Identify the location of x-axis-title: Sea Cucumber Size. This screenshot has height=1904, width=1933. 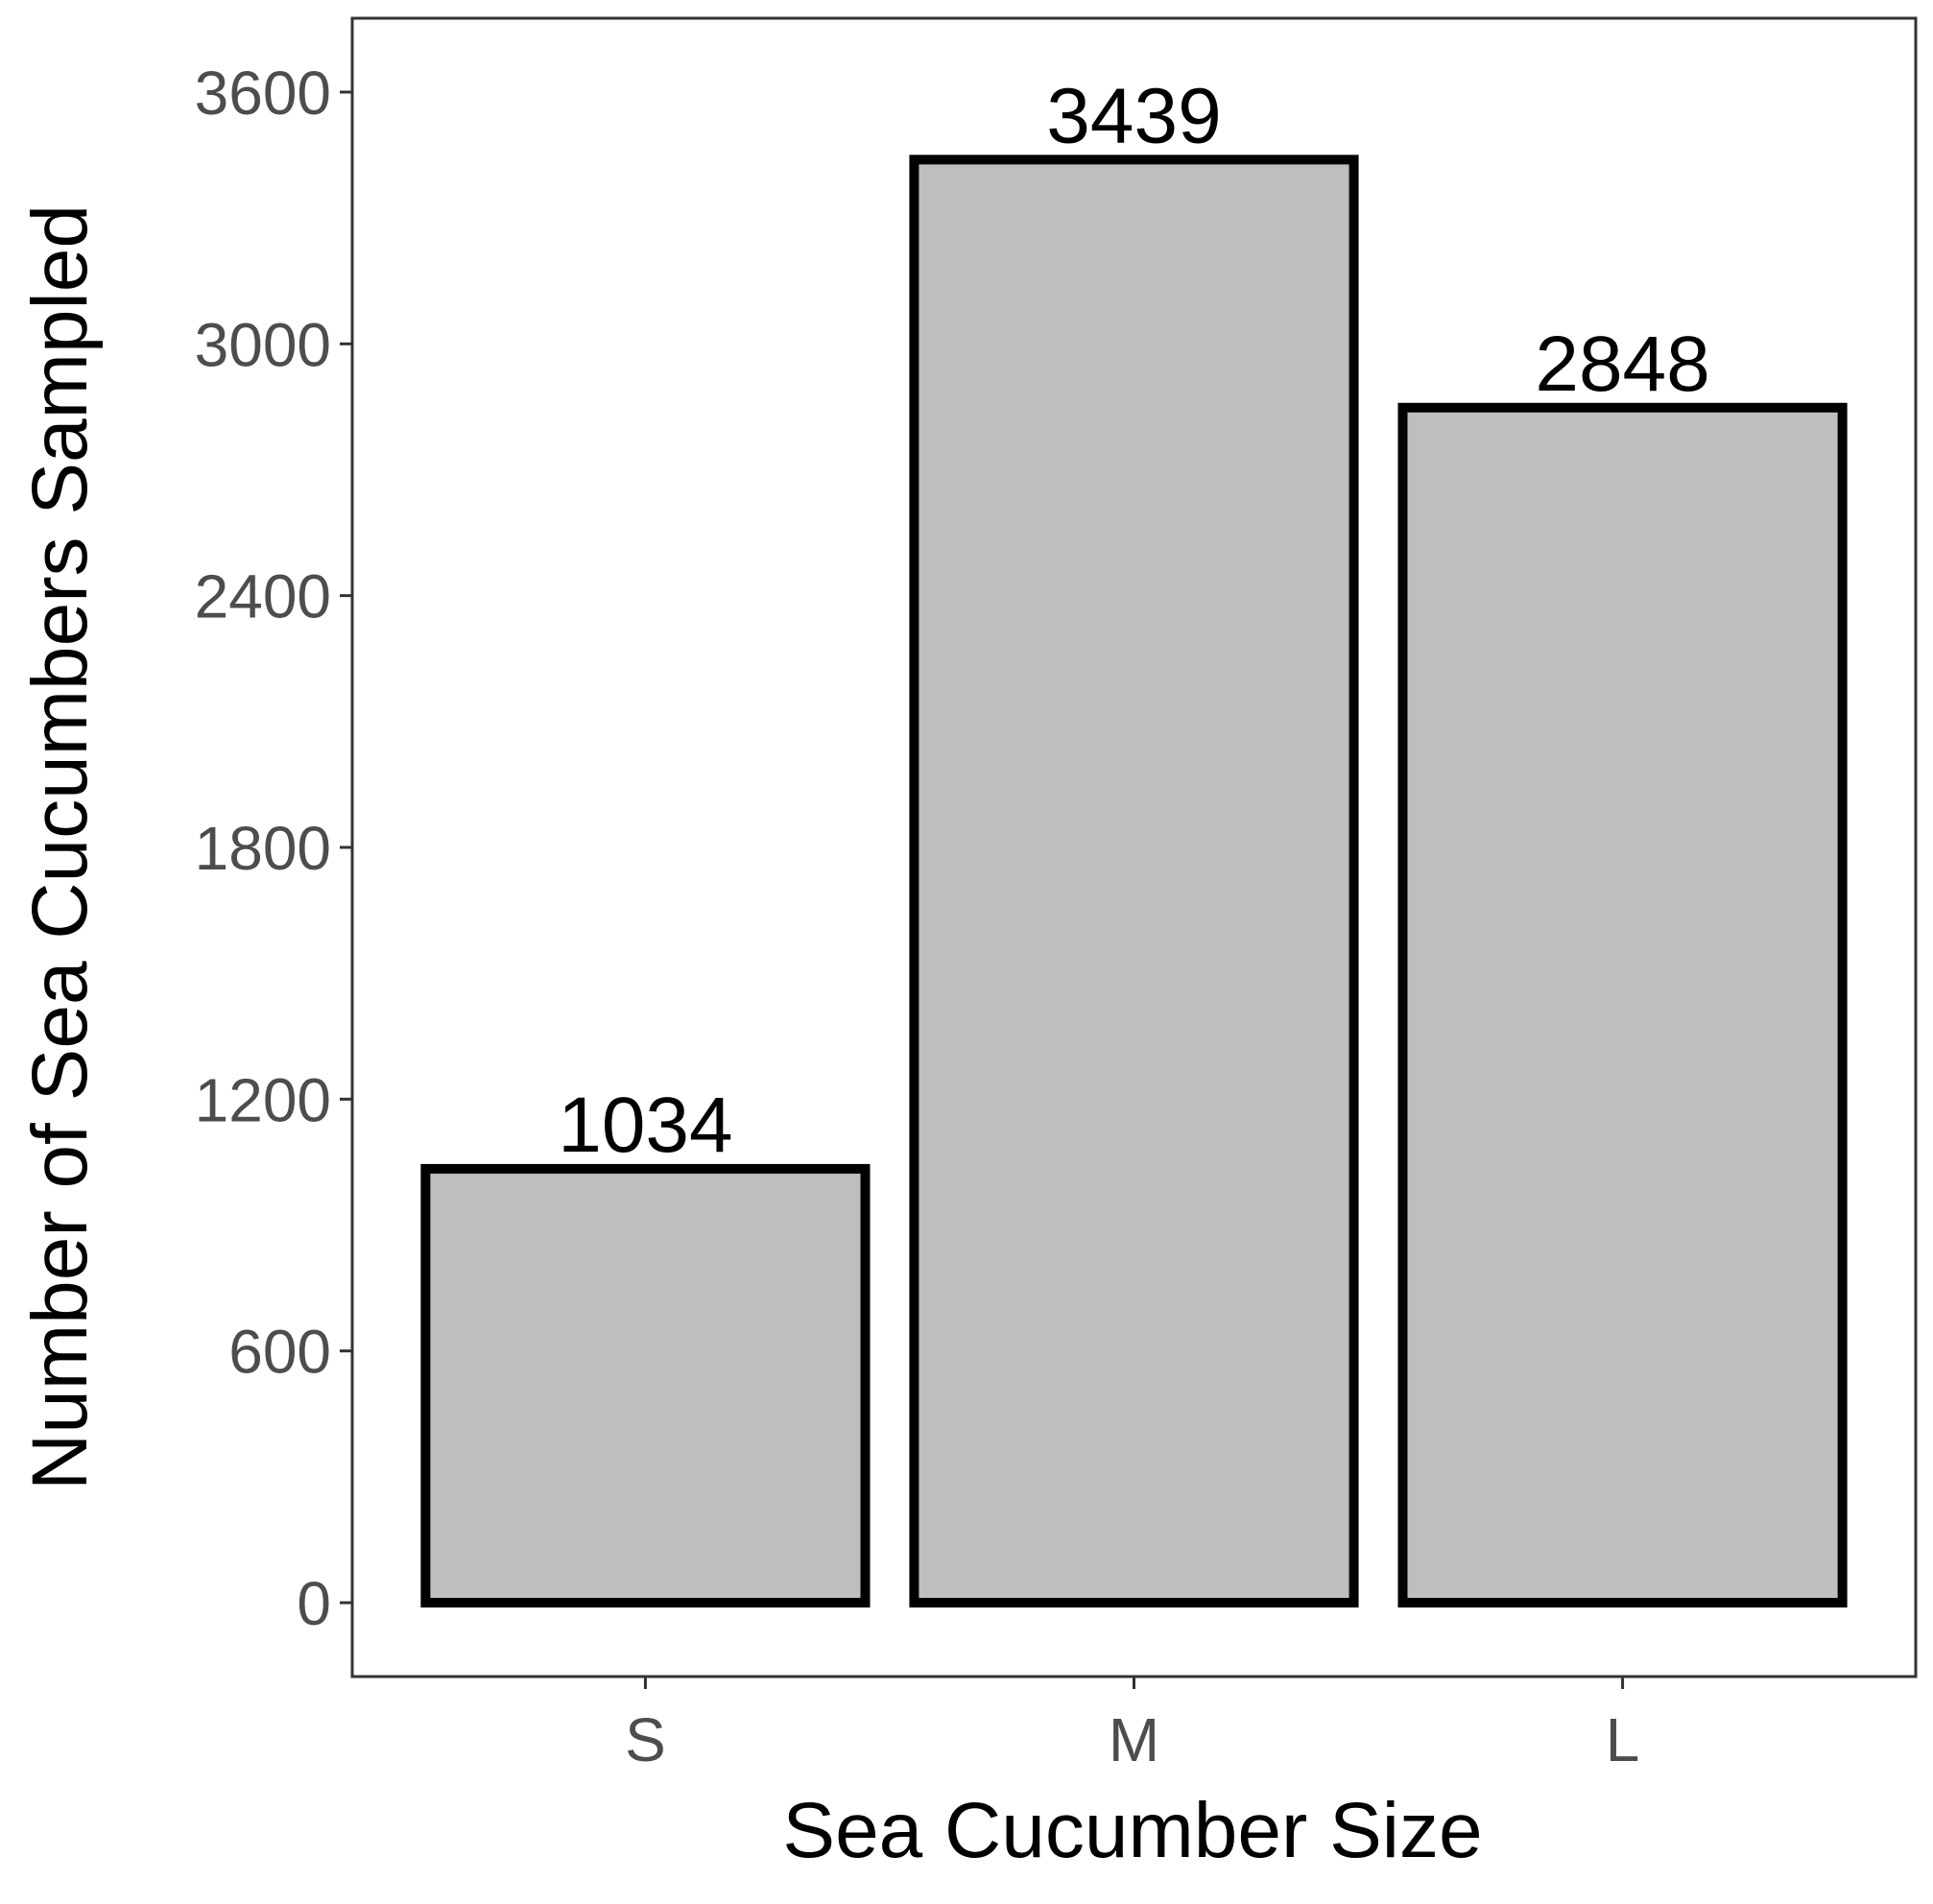
(1132, 1831).